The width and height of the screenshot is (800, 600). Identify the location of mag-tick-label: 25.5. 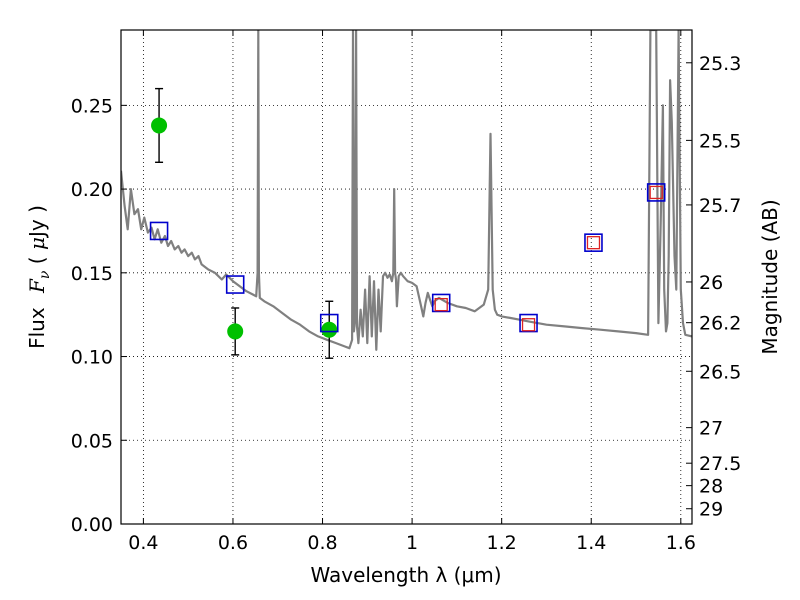
(720, 141).